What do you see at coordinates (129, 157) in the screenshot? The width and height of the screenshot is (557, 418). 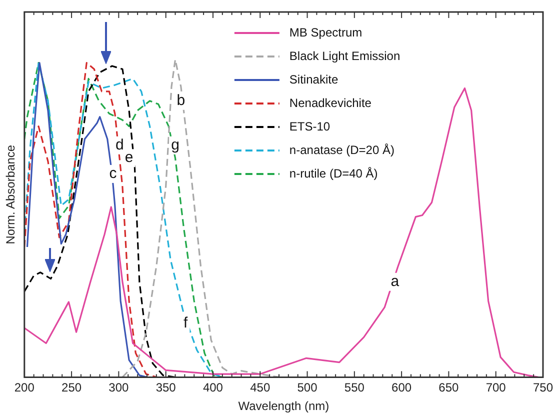 I see `annotation: e` at bounding box center [129, 157].